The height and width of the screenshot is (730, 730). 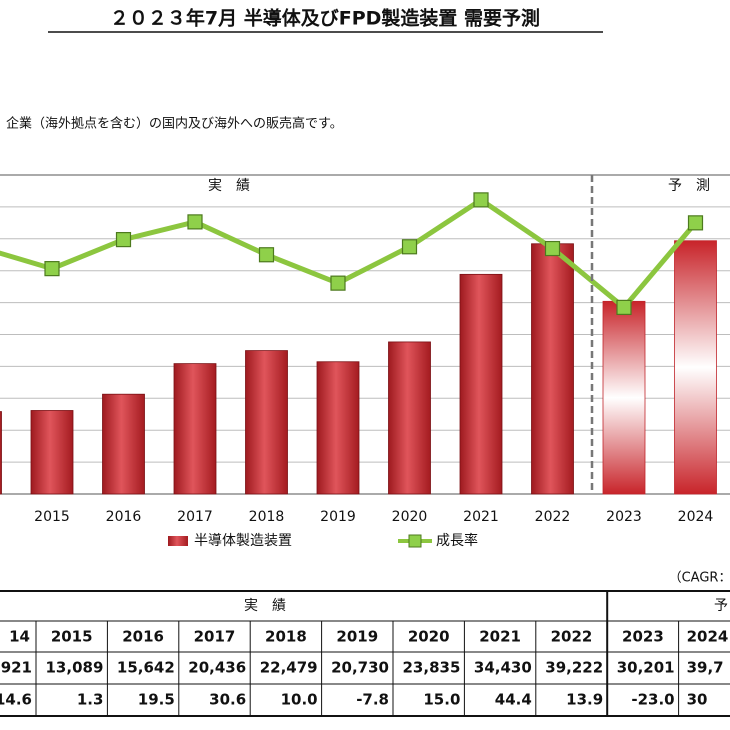 What do you see at coordinates (457, 540) in the screenshot?
I see `legend-label: 成長率` at bounding box center [457, 540].